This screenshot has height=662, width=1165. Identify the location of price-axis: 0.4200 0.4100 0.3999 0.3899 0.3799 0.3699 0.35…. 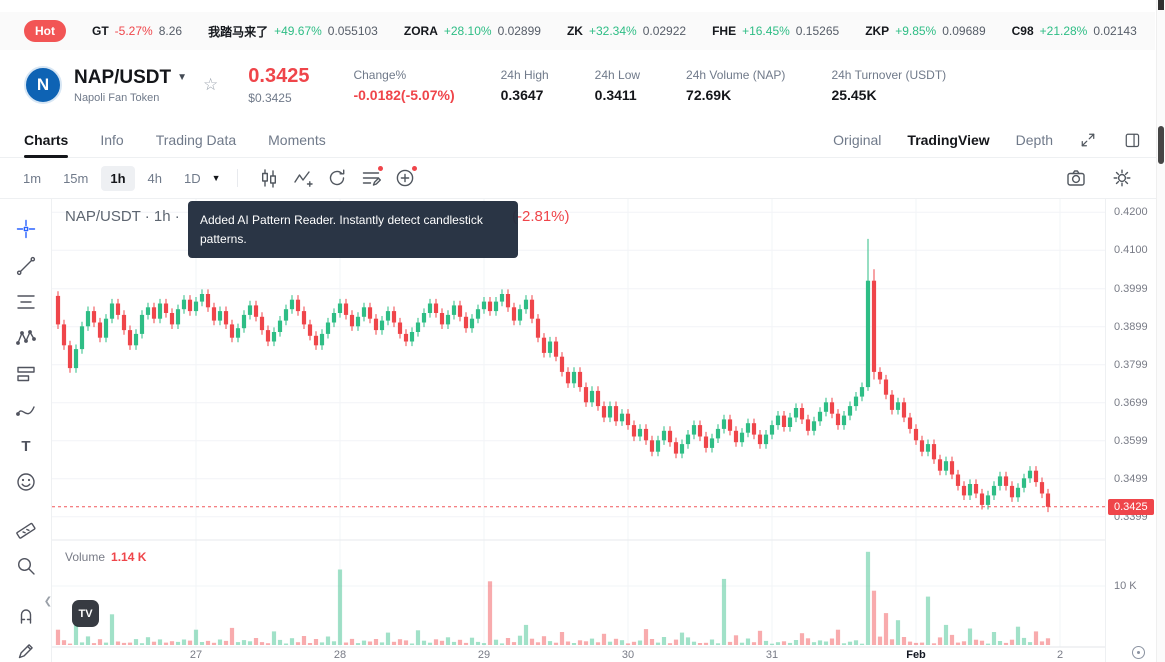
(1135, 430).